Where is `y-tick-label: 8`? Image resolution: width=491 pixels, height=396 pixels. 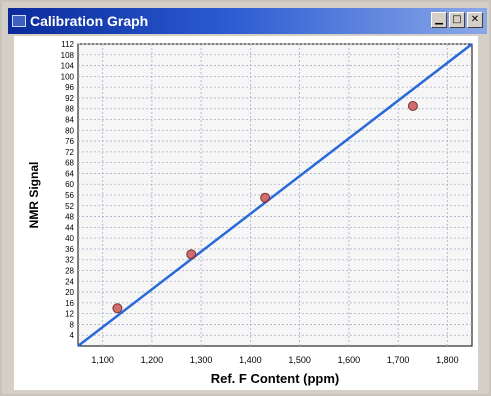 y-tick-label: 8 is located at coordinates (72, 324).